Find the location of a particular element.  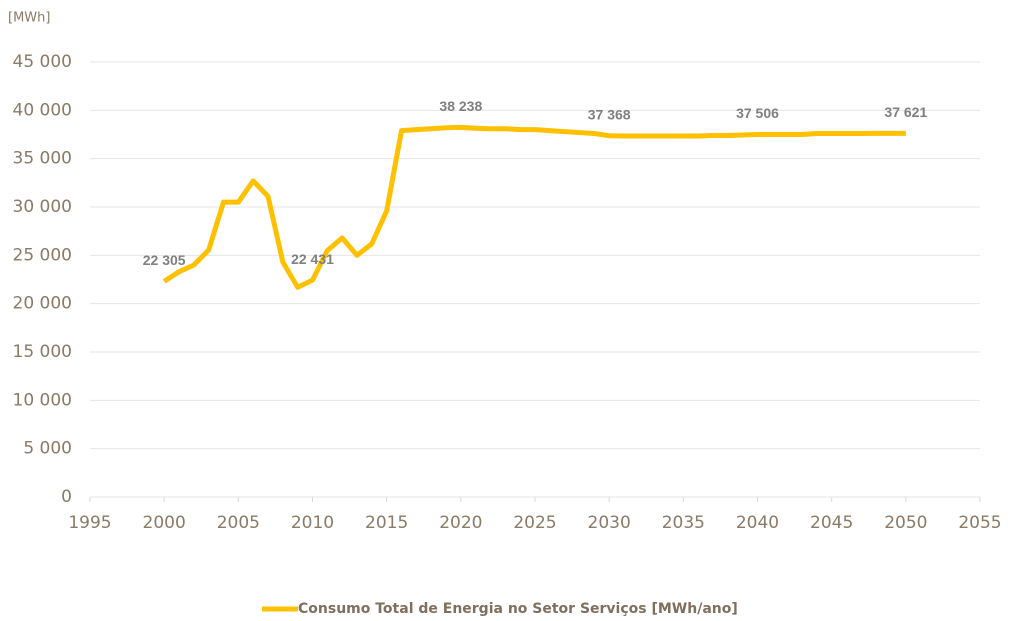

data-label: 37 506 is located at coordinates (757, 113).